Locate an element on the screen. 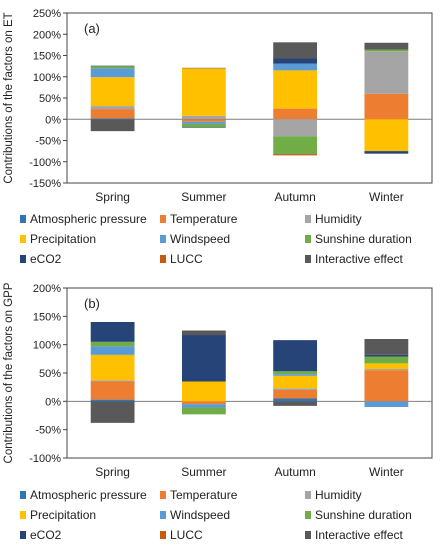 The width and height of the screenshot is (445, 555). panel-label: (a) is located at coordinates (92, 28).